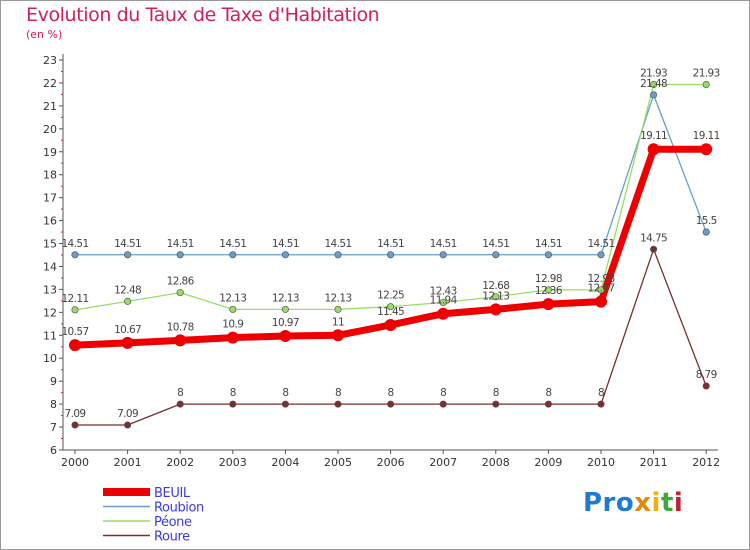  I want to click on data-label: 12.47, so click(600, 289).